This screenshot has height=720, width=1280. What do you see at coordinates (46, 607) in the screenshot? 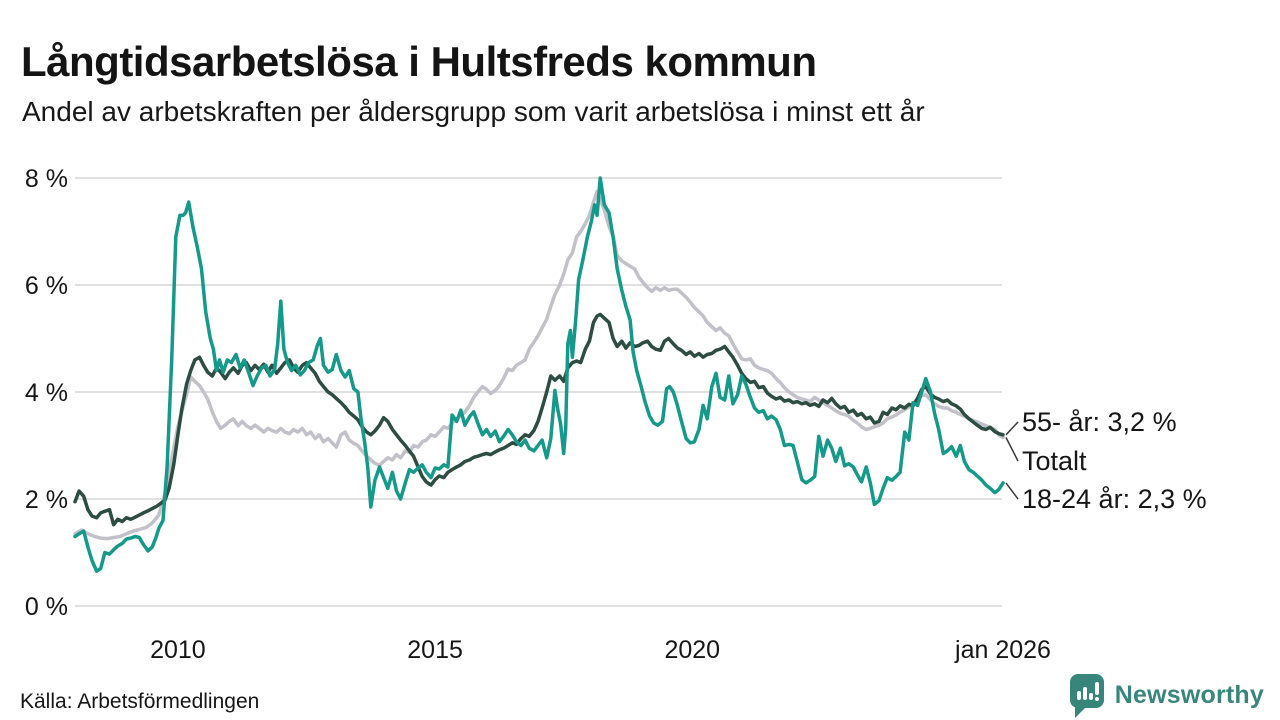
I see `y-tick-label: 0 %` at bounding box center [46, 607].